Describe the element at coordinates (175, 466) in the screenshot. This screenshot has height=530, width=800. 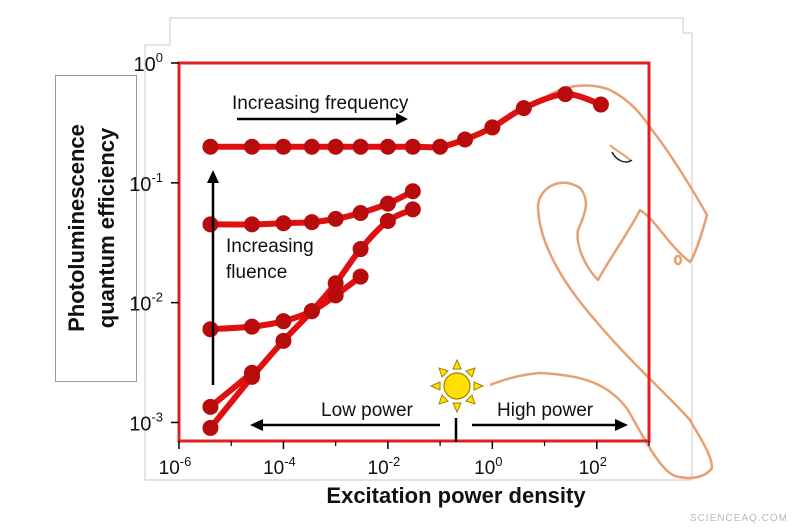
I see `x-tick-label-0: 10⁻⁶` at that location.